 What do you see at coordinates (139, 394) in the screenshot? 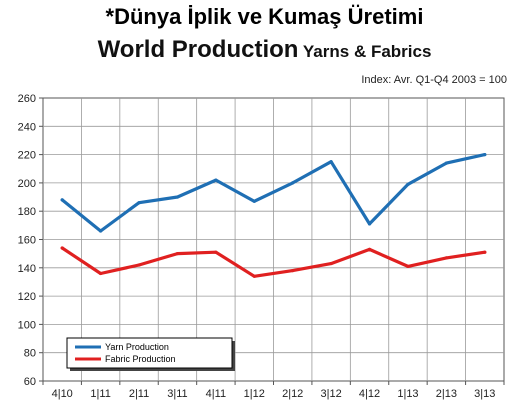
I see `x-tick-label: 2|11` at bounding box center [139, 394].